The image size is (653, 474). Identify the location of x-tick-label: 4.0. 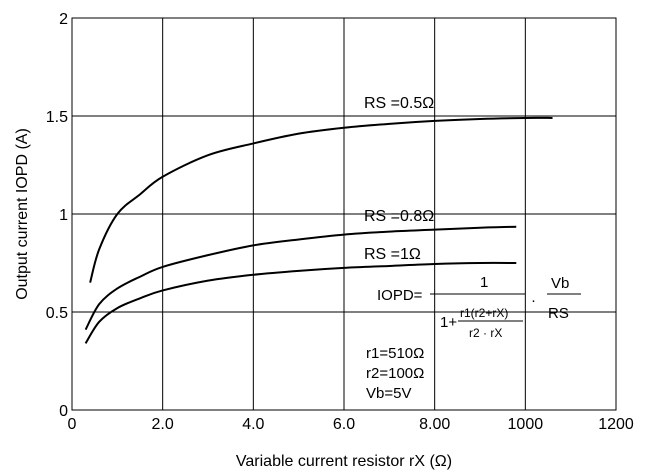
(253, 424).